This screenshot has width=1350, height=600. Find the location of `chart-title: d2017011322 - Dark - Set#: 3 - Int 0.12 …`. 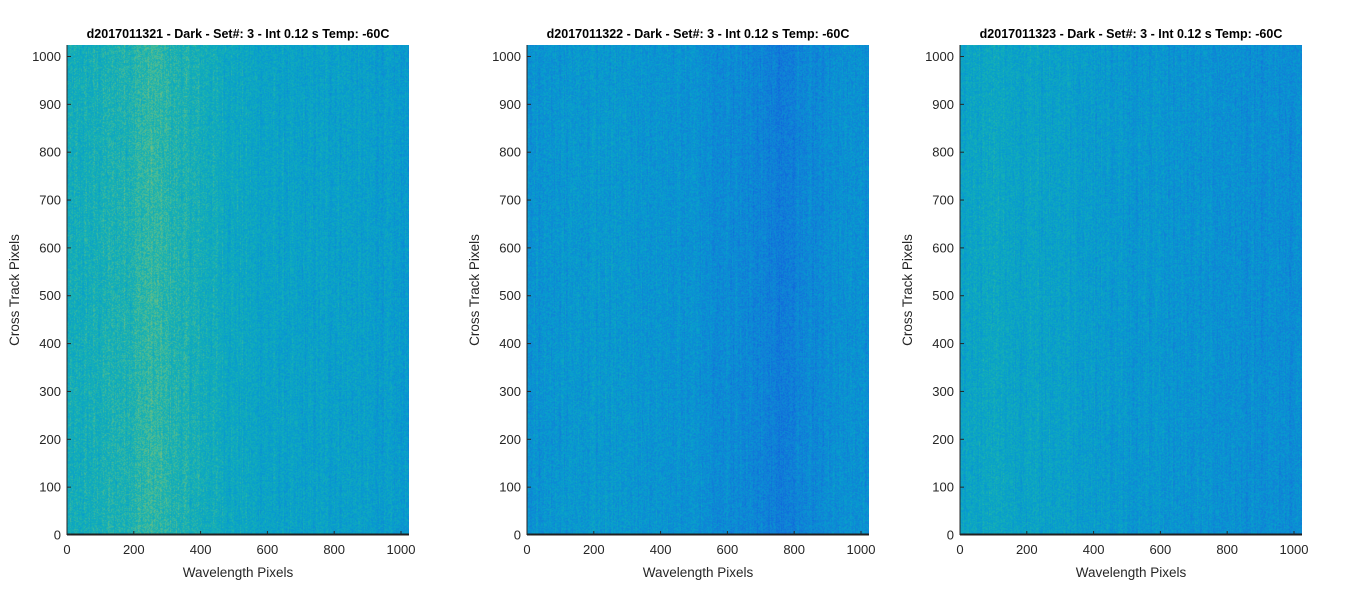

chart-title: d2017011322 - Dark - Set#: 3 - Int 0.12 … is located at coordinates (698, 34).